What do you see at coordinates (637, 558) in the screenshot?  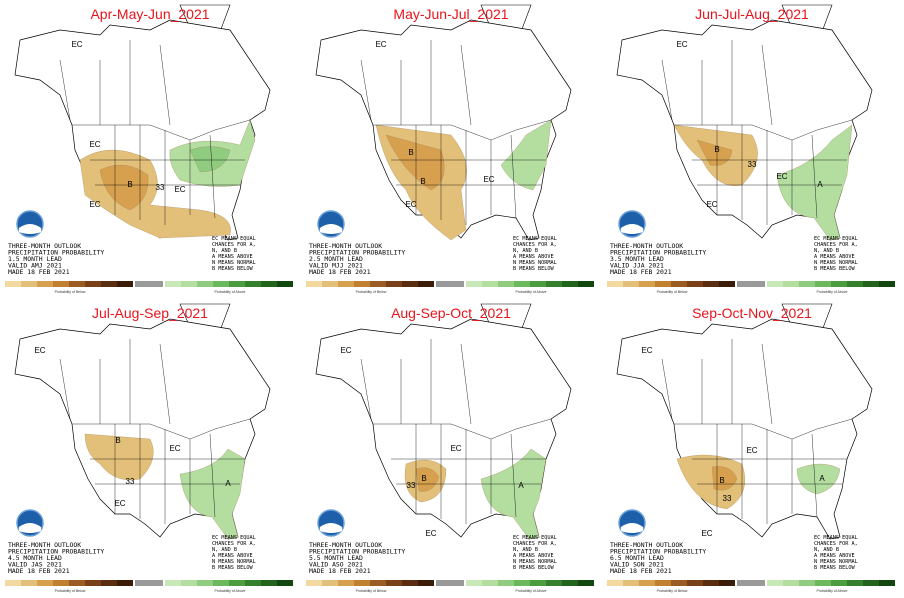 I see `outlook-text: 6.5 MONTH LEAD` at bounding box center [637, 558].